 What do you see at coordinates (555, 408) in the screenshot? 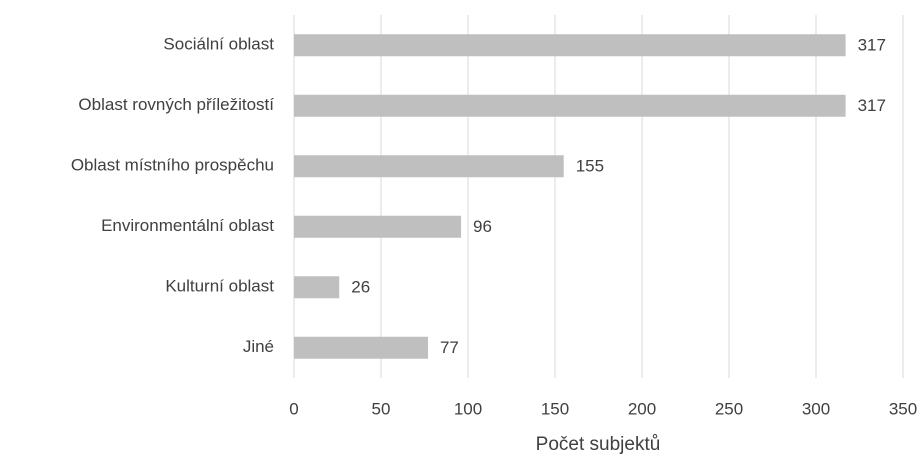
I see `x-tick-label: 150` at bounding box center [555, 408].